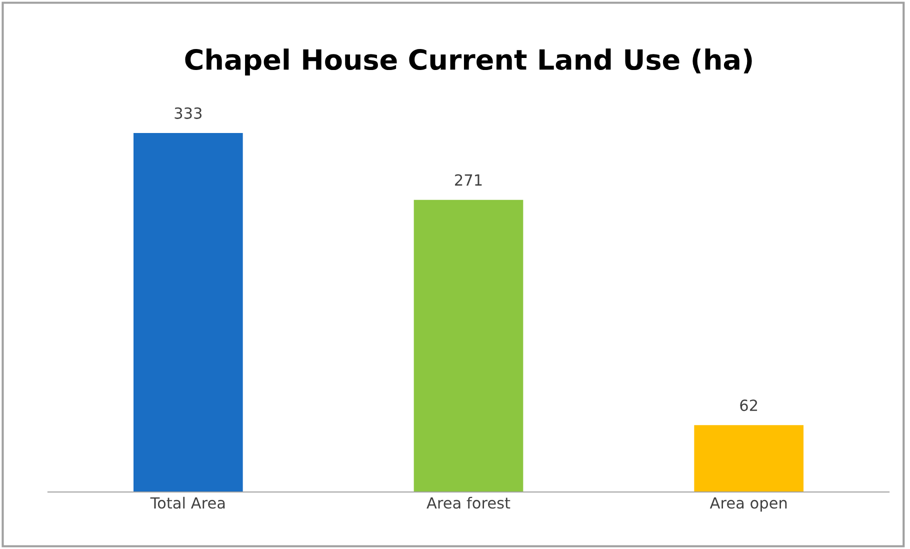 Image resolution: width=910 pixels, height=549 pixels. What do you see at coordinates (468, 62) in the screenshot?
I see `chart-title: Chapel House Current Land Use (ha)` at bounding box center [468, 62].